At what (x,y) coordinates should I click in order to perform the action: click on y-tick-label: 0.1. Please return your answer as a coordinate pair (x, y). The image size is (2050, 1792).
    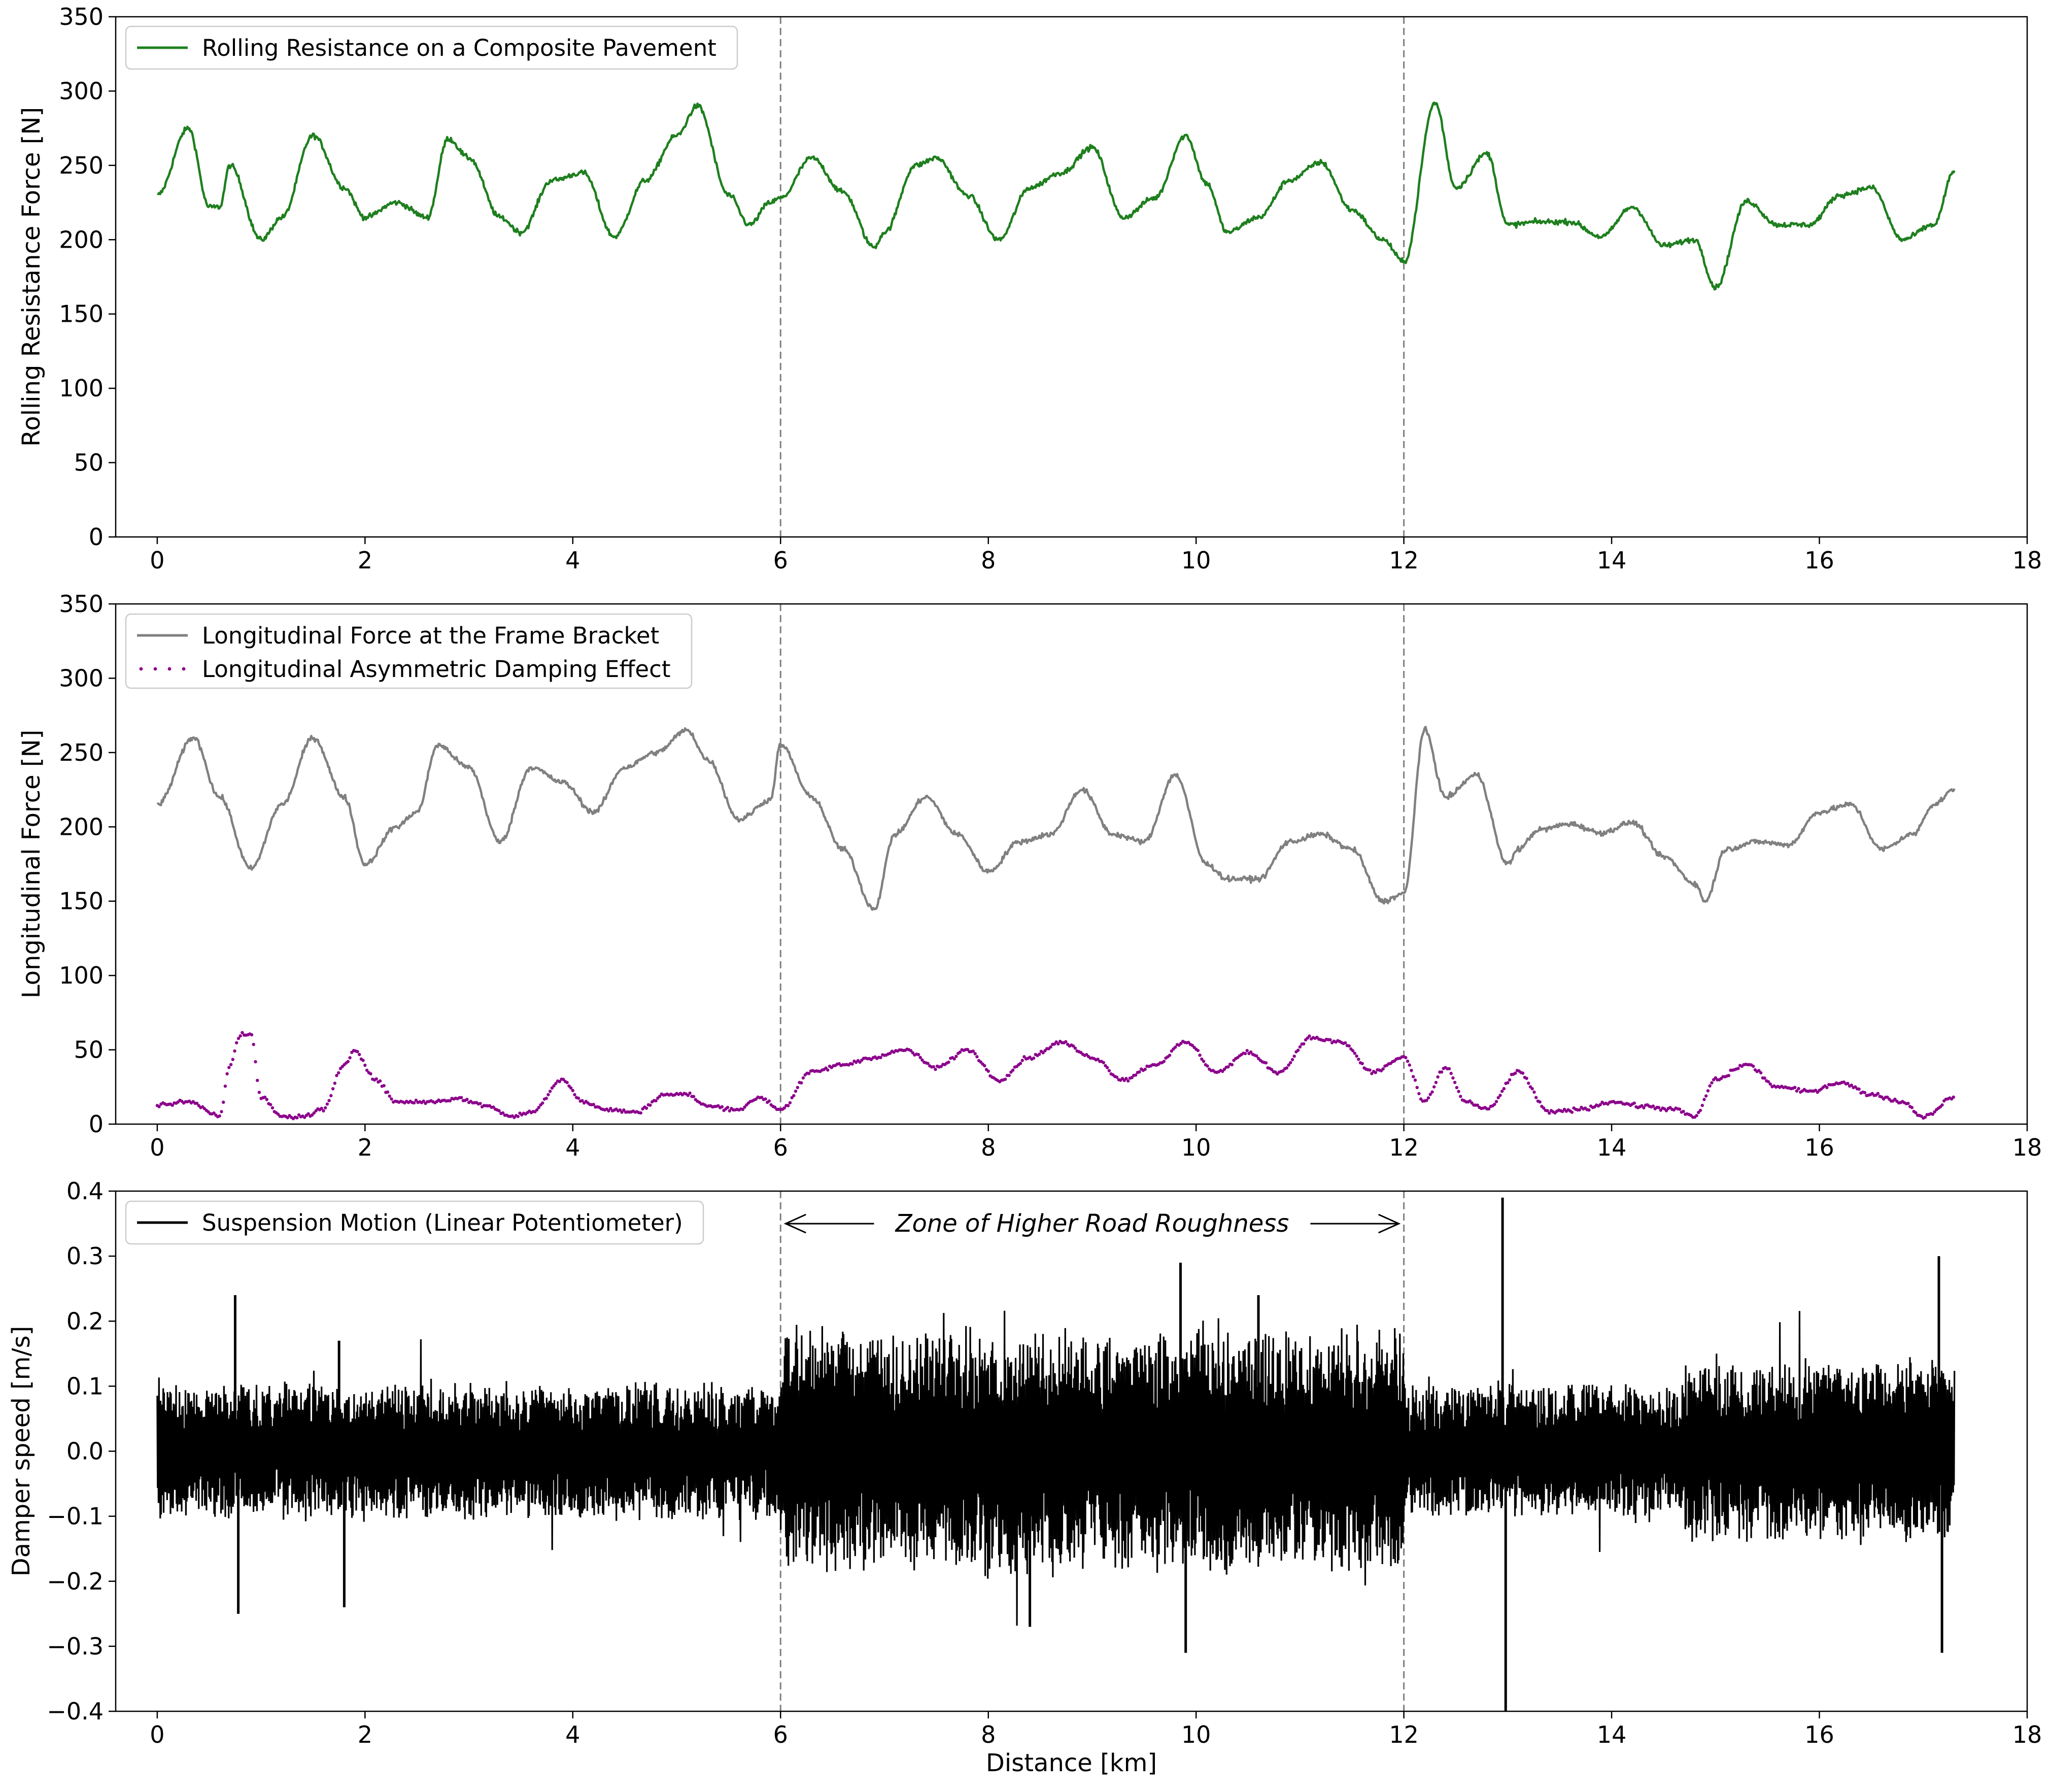
    Looking at the image, I should click on (85, 1386).